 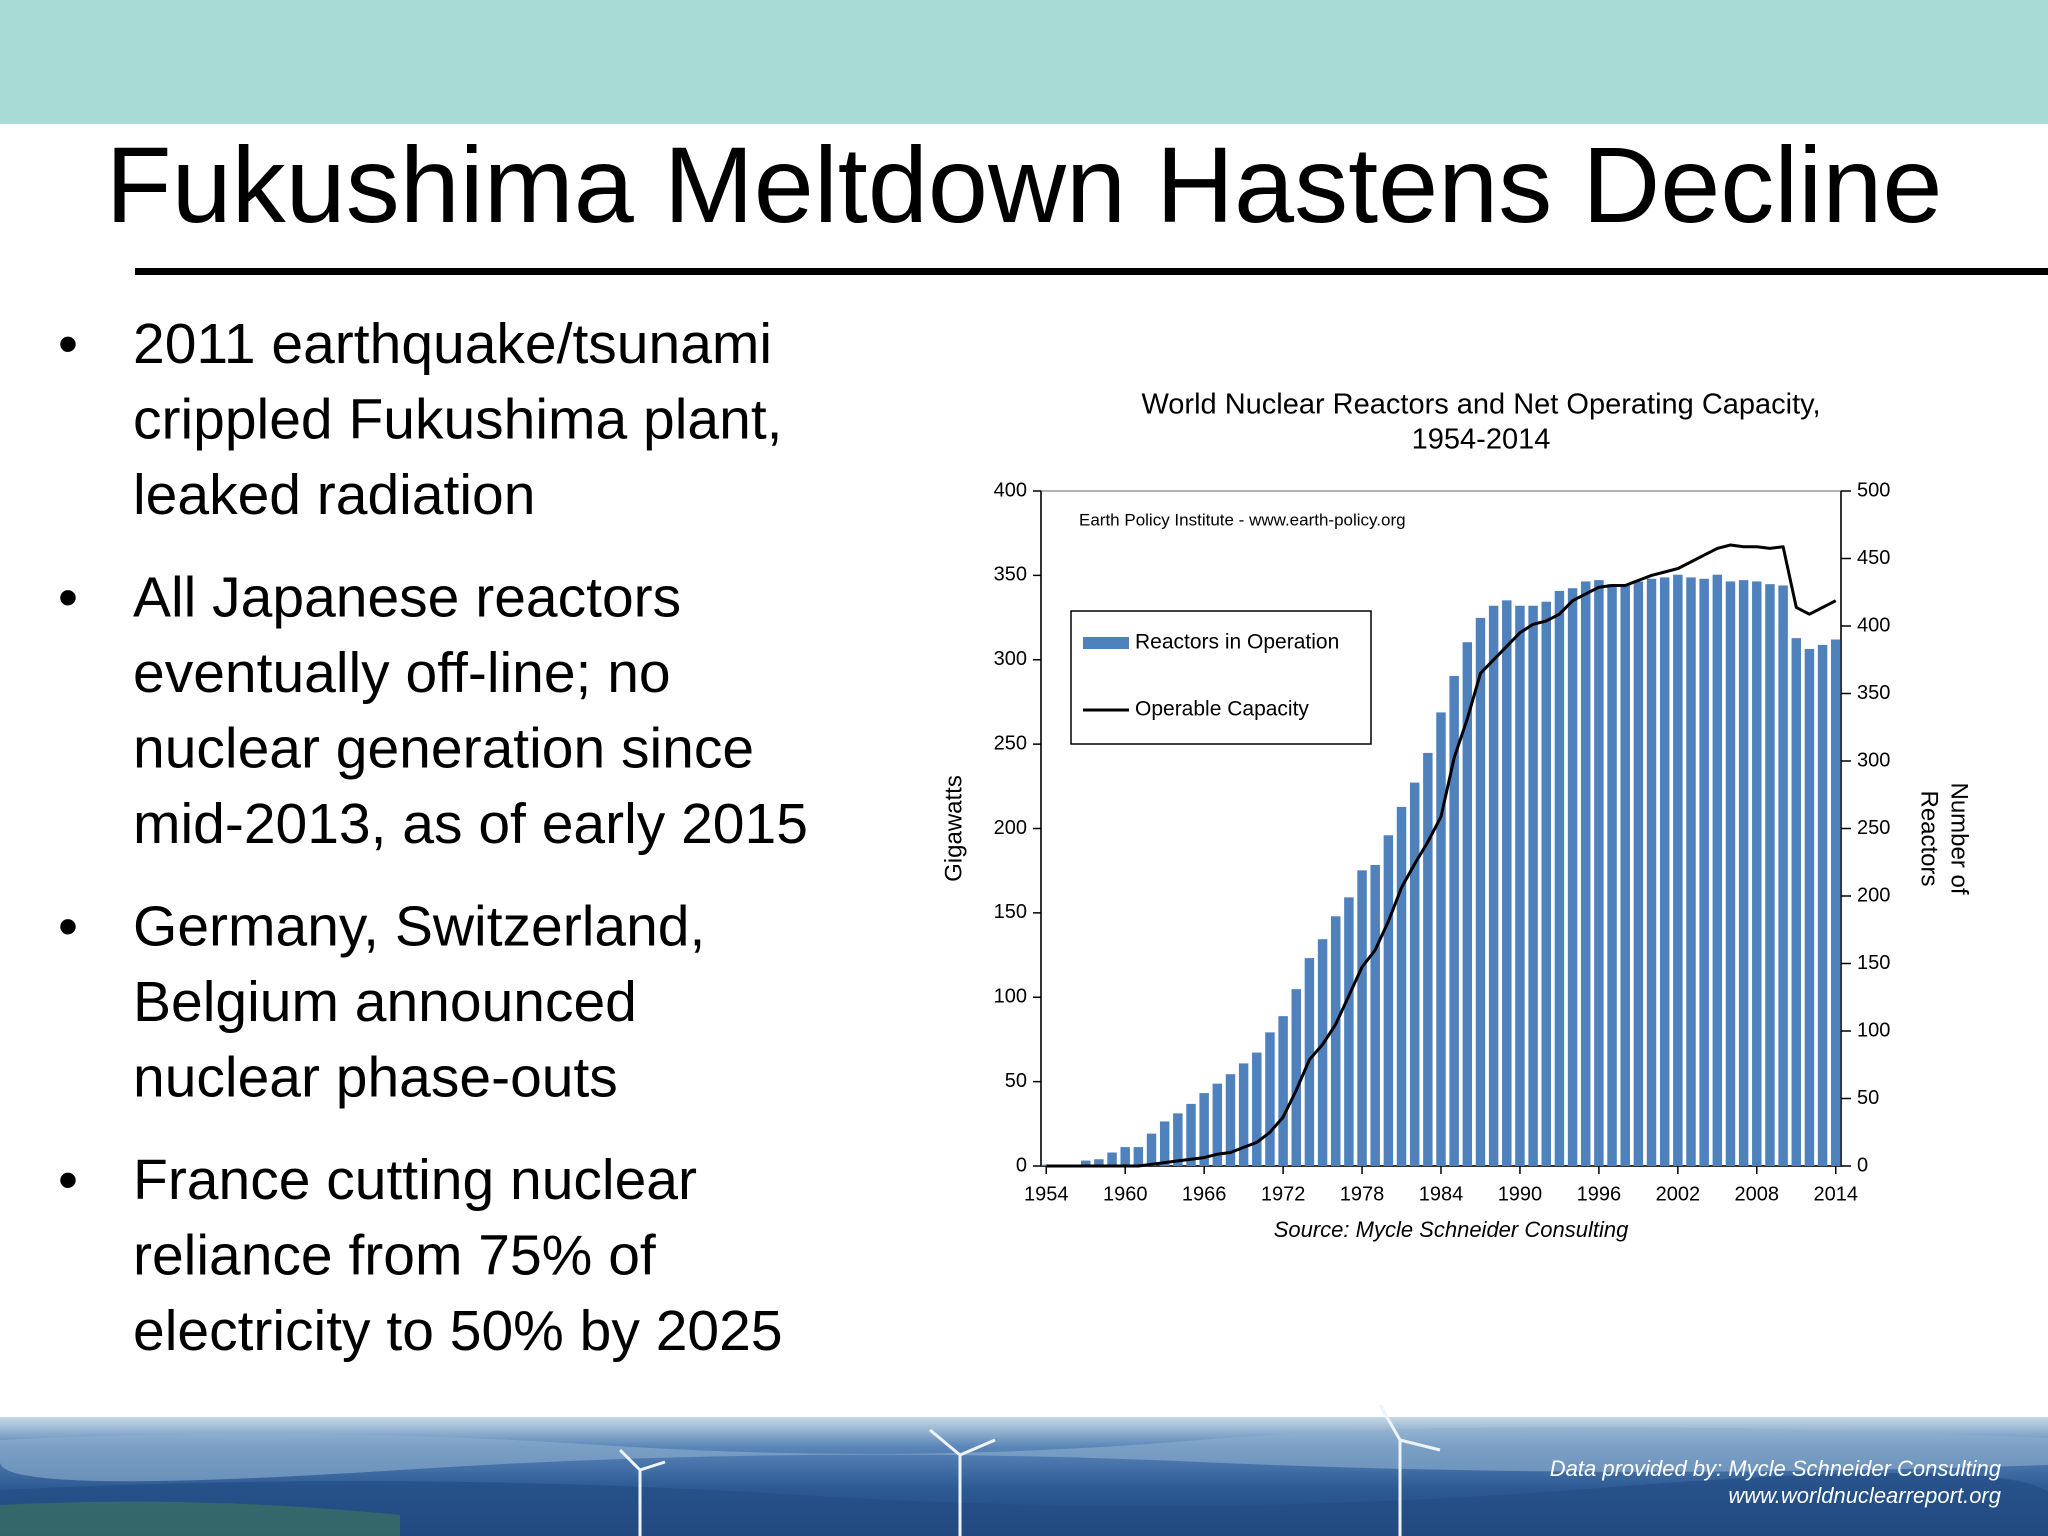 I want to click on y-tick-label: 350, so click(x=1010, y=575).